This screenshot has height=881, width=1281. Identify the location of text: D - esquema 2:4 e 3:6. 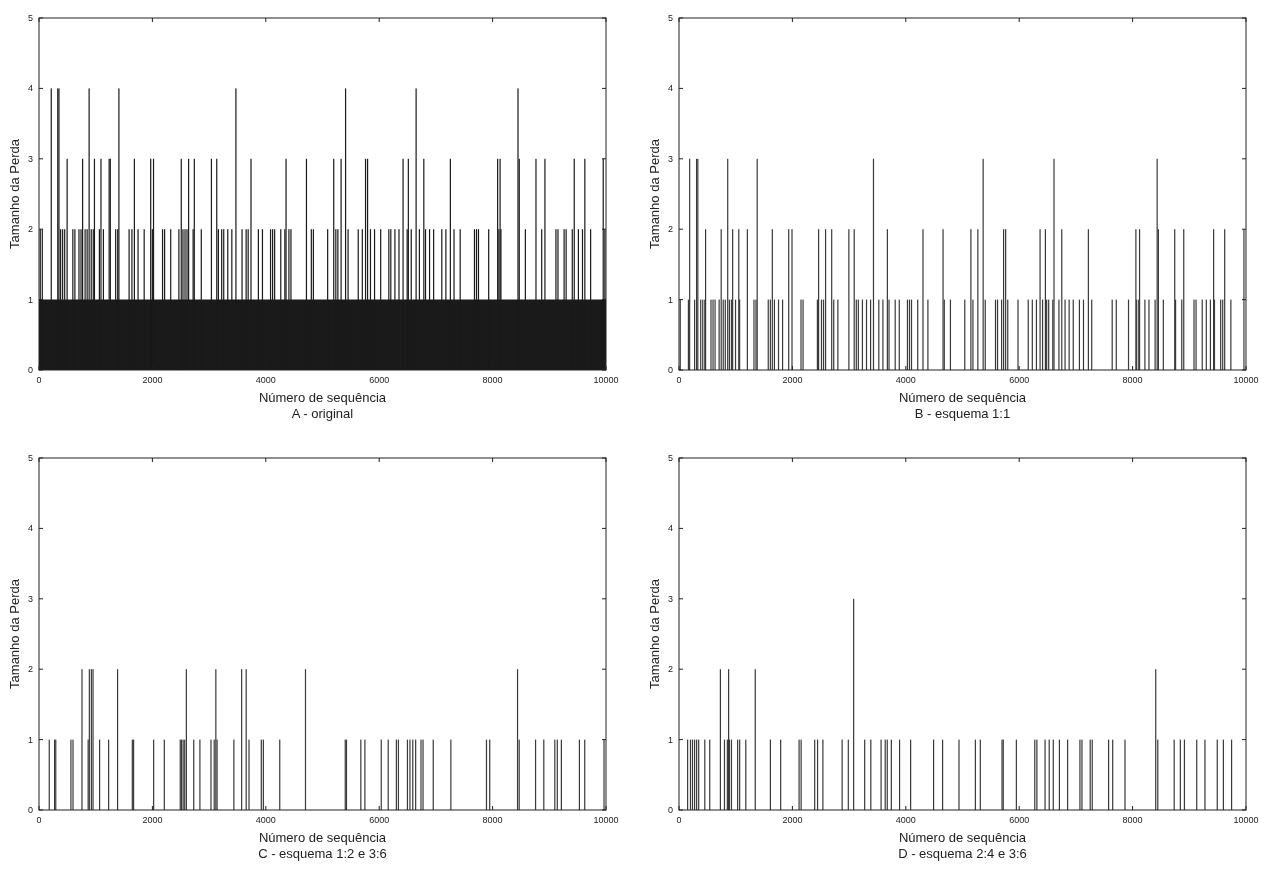
(962, 853).